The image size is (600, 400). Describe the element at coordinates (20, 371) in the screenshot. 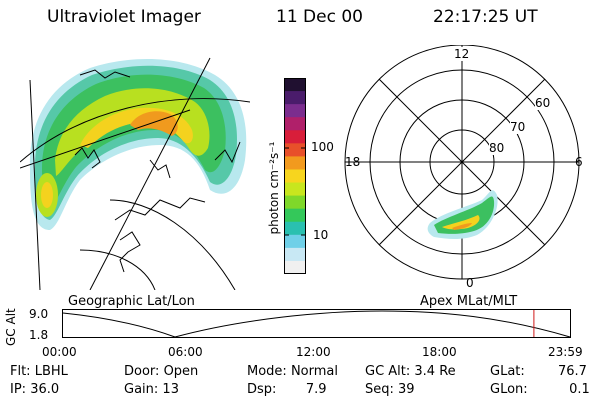

I see `filter-label: Flt:` at that location.